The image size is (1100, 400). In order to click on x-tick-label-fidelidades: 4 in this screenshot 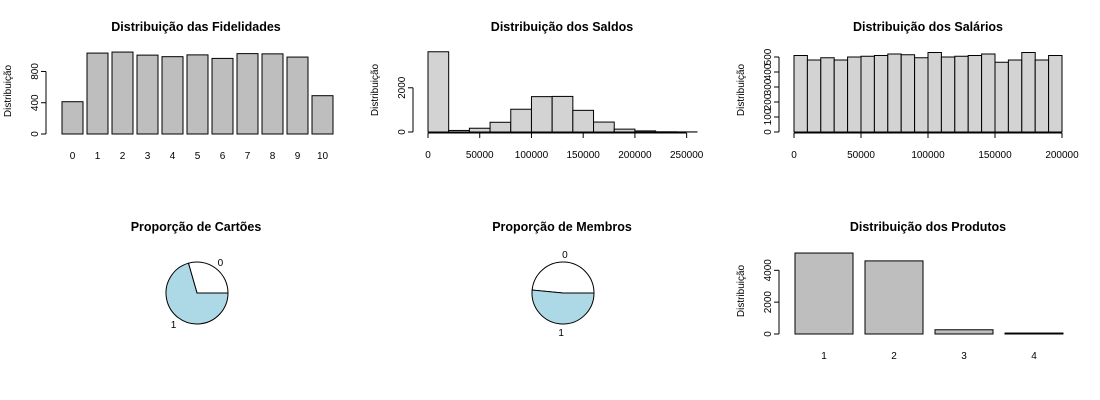, I will do `click(173, 156)`.